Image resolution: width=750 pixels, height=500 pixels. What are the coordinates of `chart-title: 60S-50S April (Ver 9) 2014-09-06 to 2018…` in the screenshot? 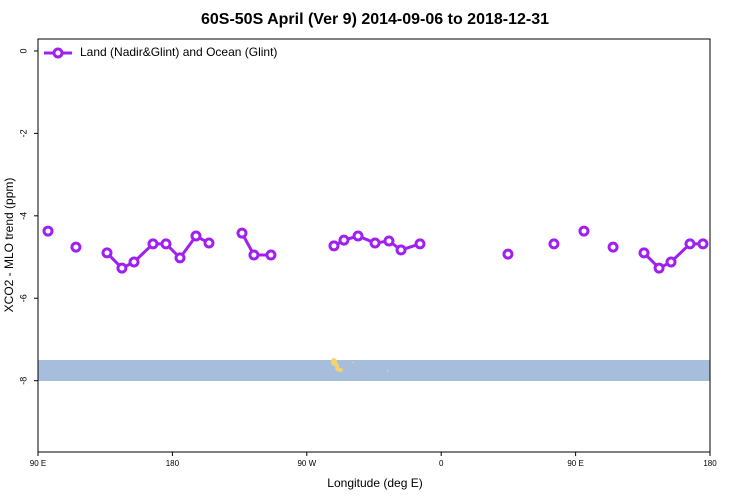 It's located at (375, 19).